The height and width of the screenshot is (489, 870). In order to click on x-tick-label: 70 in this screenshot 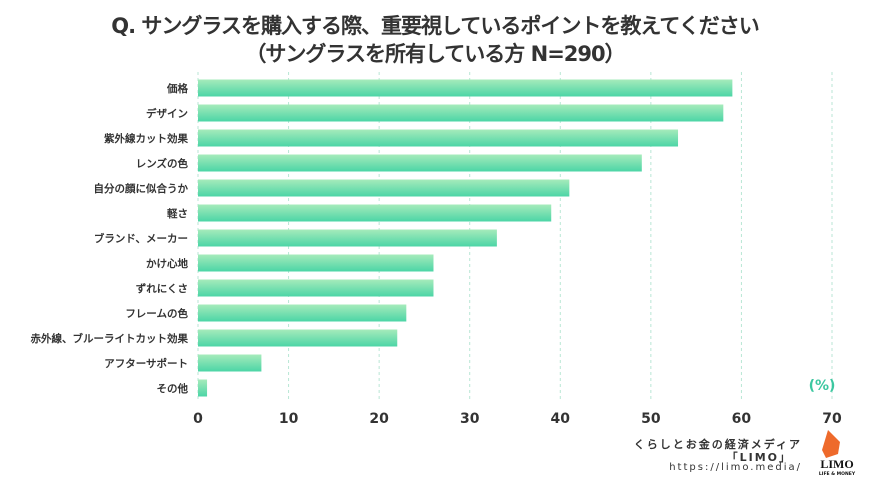, I will do `click(832, 419)`.